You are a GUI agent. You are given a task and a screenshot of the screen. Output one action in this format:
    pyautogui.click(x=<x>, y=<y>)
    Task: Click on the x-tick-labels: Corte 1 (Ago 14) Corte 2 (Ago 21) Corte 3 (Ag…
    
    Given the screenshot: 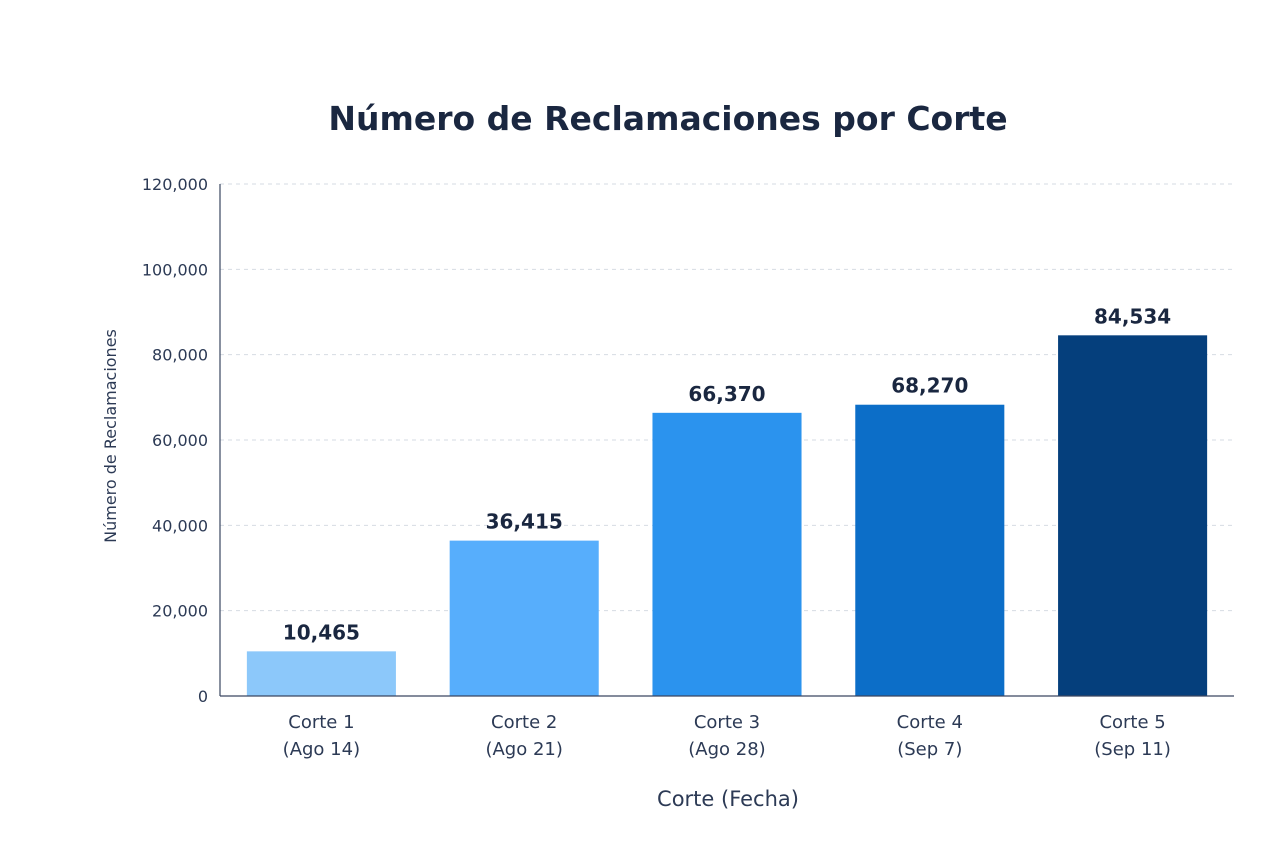 What is the action you would take?
    pyautogui.click(x=727, y=736)
    